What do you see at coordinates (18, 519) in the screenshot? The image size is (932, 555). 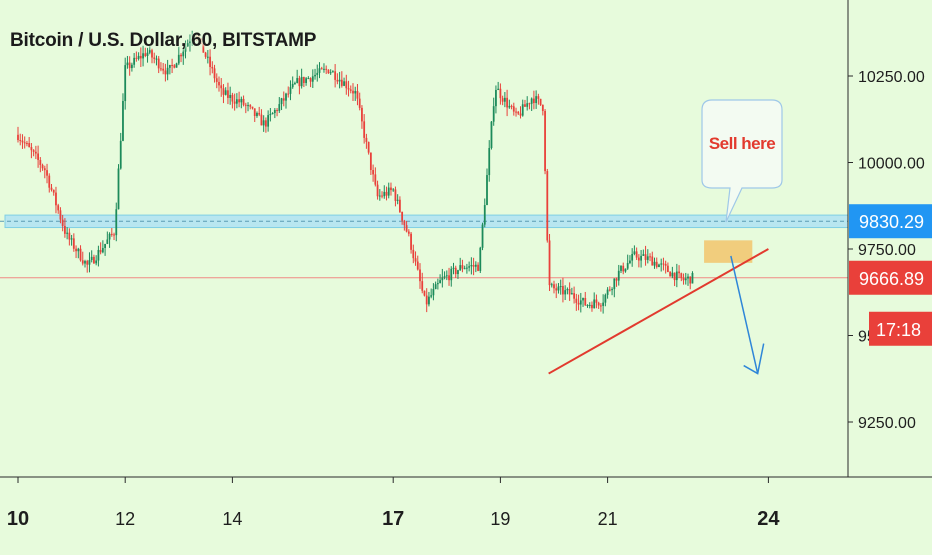 I see `time-tick-label: 10` at bounding box center [18, 519].